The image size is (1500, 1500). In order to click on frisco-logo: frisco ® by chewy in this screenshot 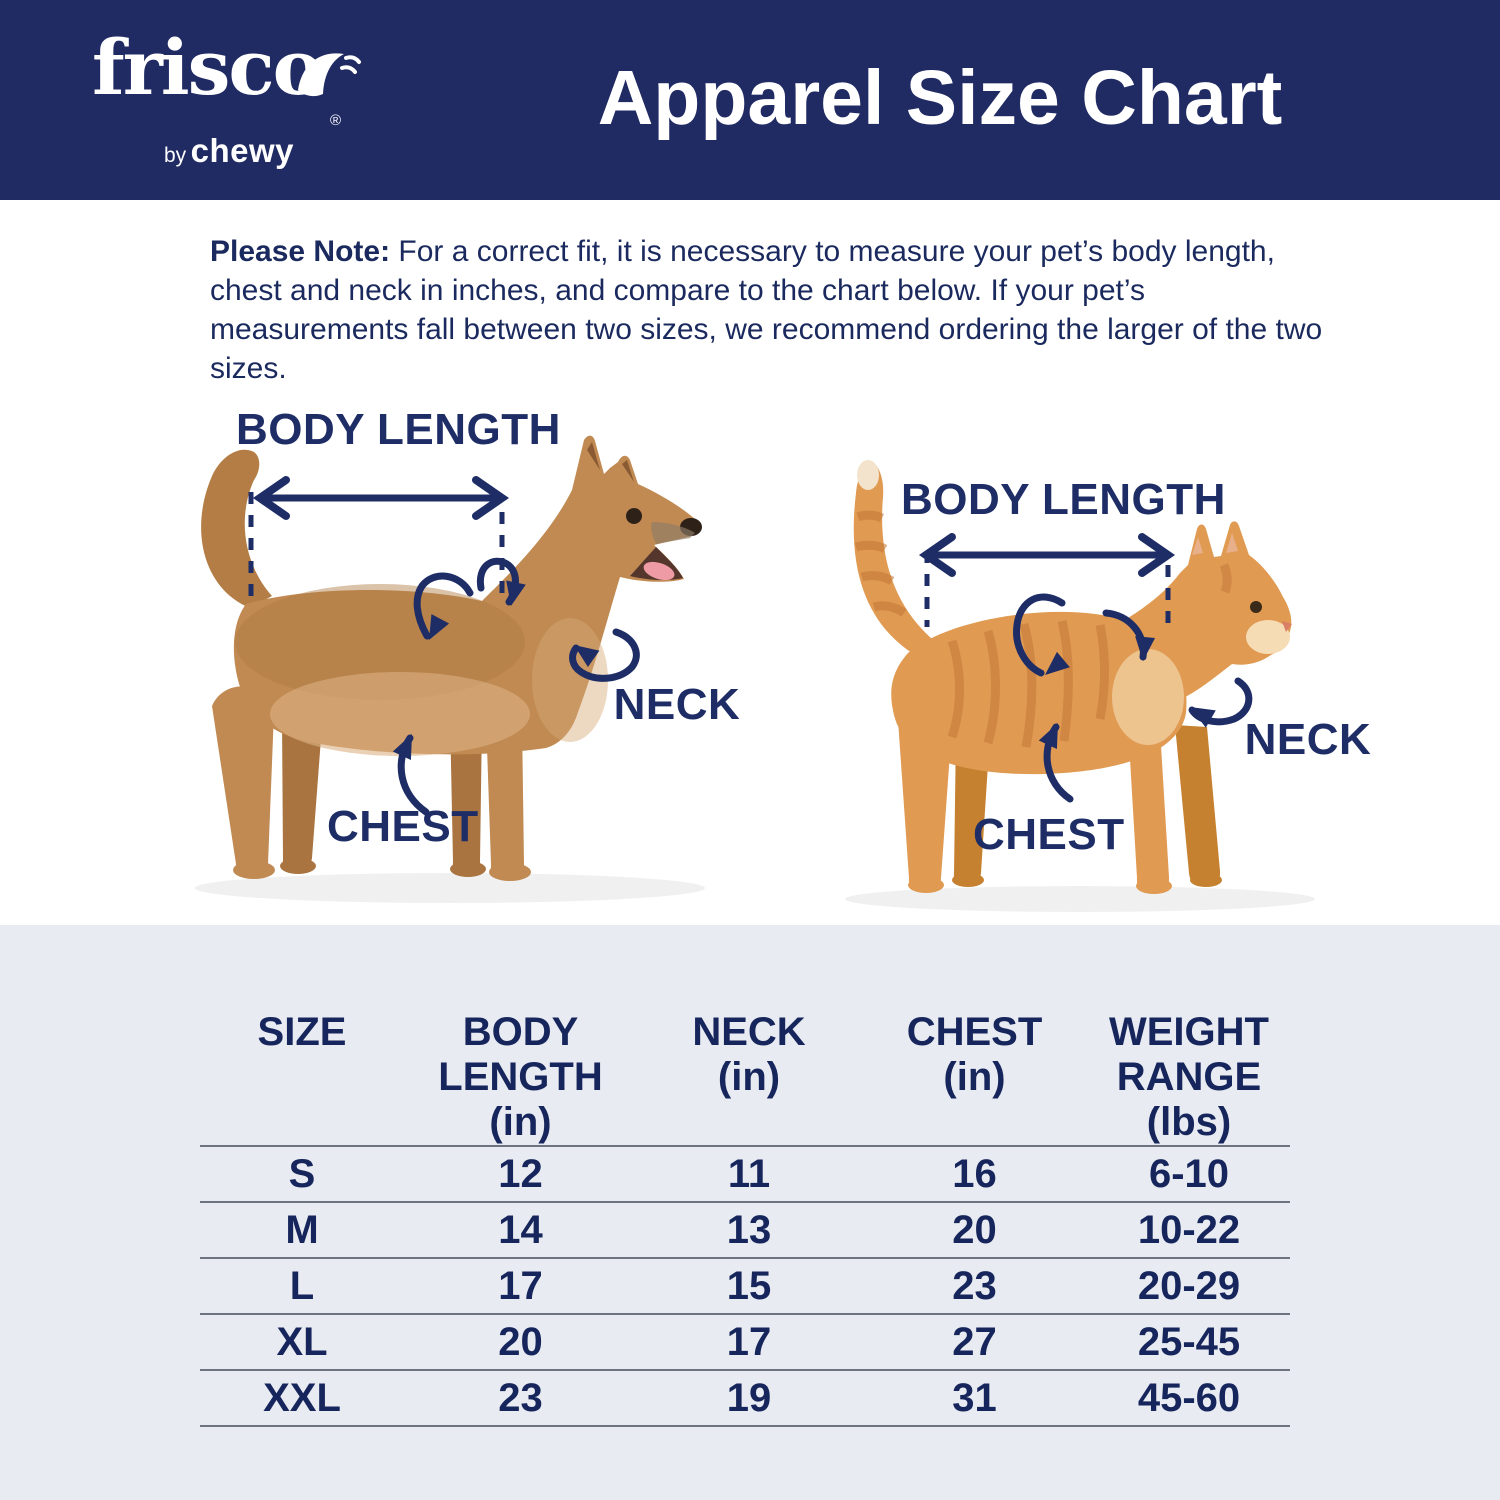, I will do `click(242, 103)`.